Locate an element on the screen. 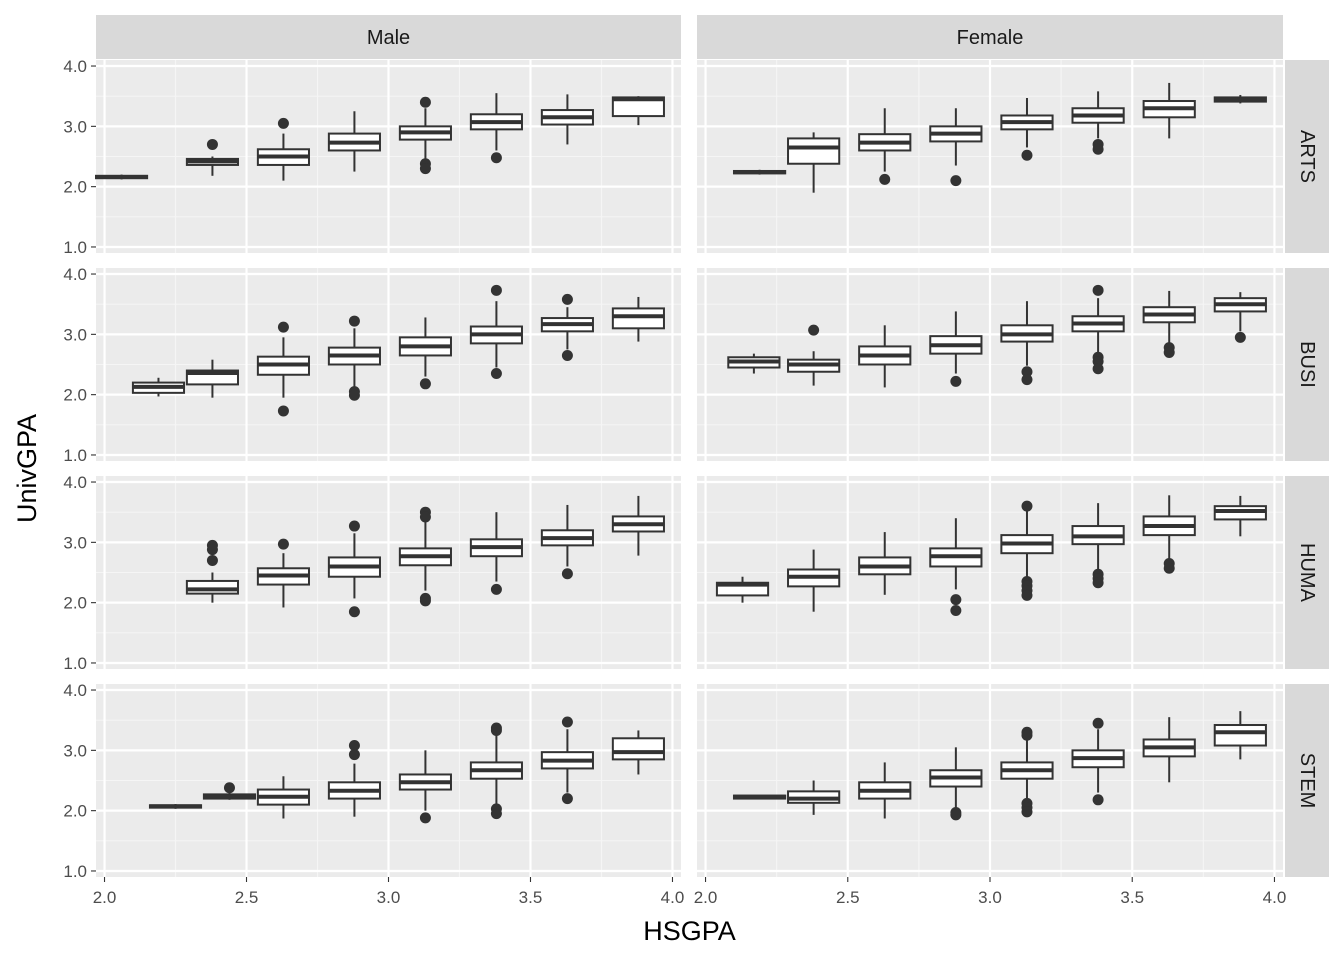 This screenshot has height=965, width=1344. boxes-busi-female is located at coordinates (997, 336).